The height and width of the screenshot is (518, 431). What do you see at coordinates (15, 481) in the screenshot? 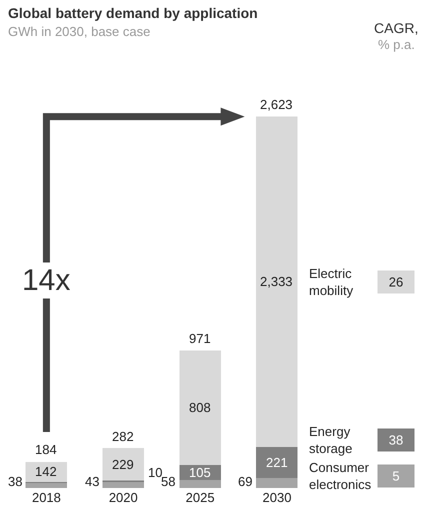
I see `data-label: 38` at bounding box center [15, 481].